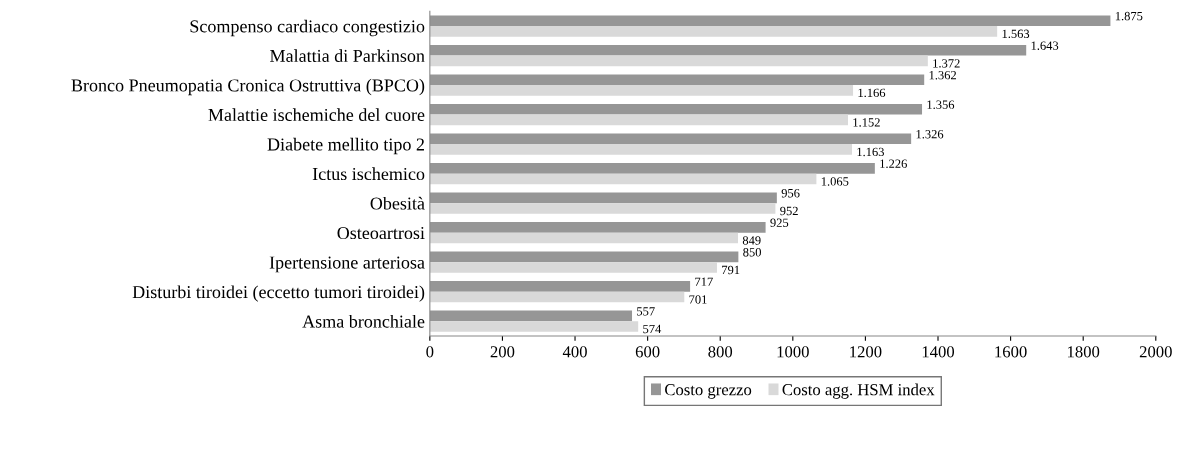 This screenshot has width=1194, height=451. What do you see at coordinates (397, 203) in the screenshot?
I see `y-tick-label: Obesità` at bounding box center [397, 203].